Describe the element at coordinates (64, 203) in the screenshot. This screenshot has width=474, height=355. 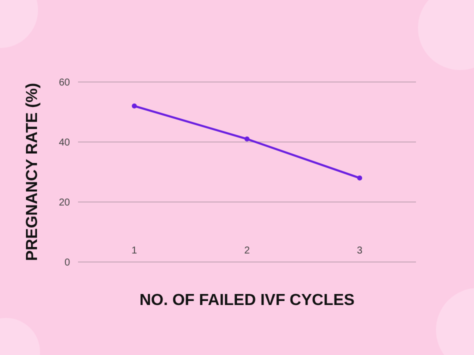
I see `y-tick-label: 20` at that location.